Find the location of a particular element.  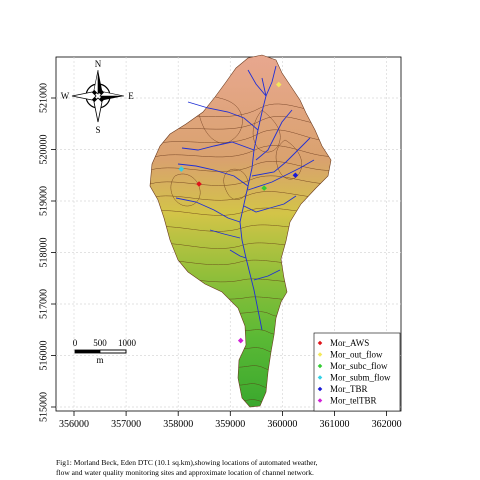

x-tick-label: 356000 is located at coordinates (74, 424).